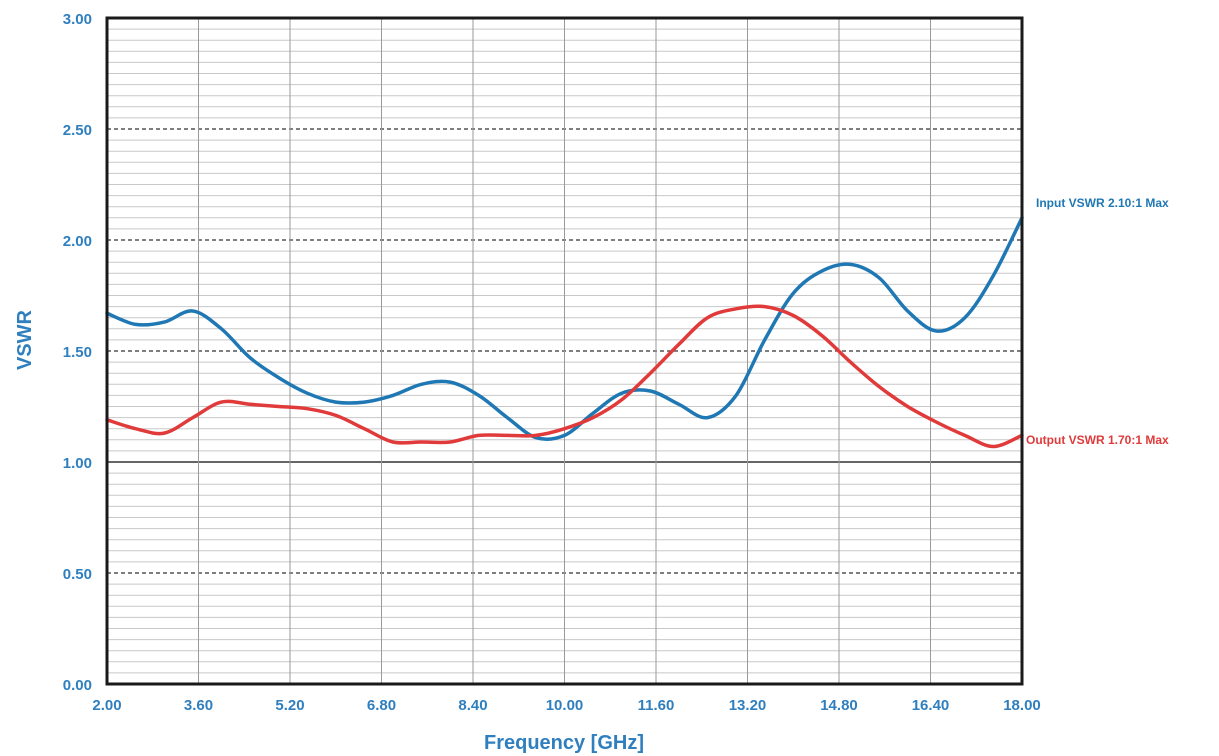  Describe the element at coordinates (381, 705) in the screenshot. I see `x-tick-label: 6.80` at that location.